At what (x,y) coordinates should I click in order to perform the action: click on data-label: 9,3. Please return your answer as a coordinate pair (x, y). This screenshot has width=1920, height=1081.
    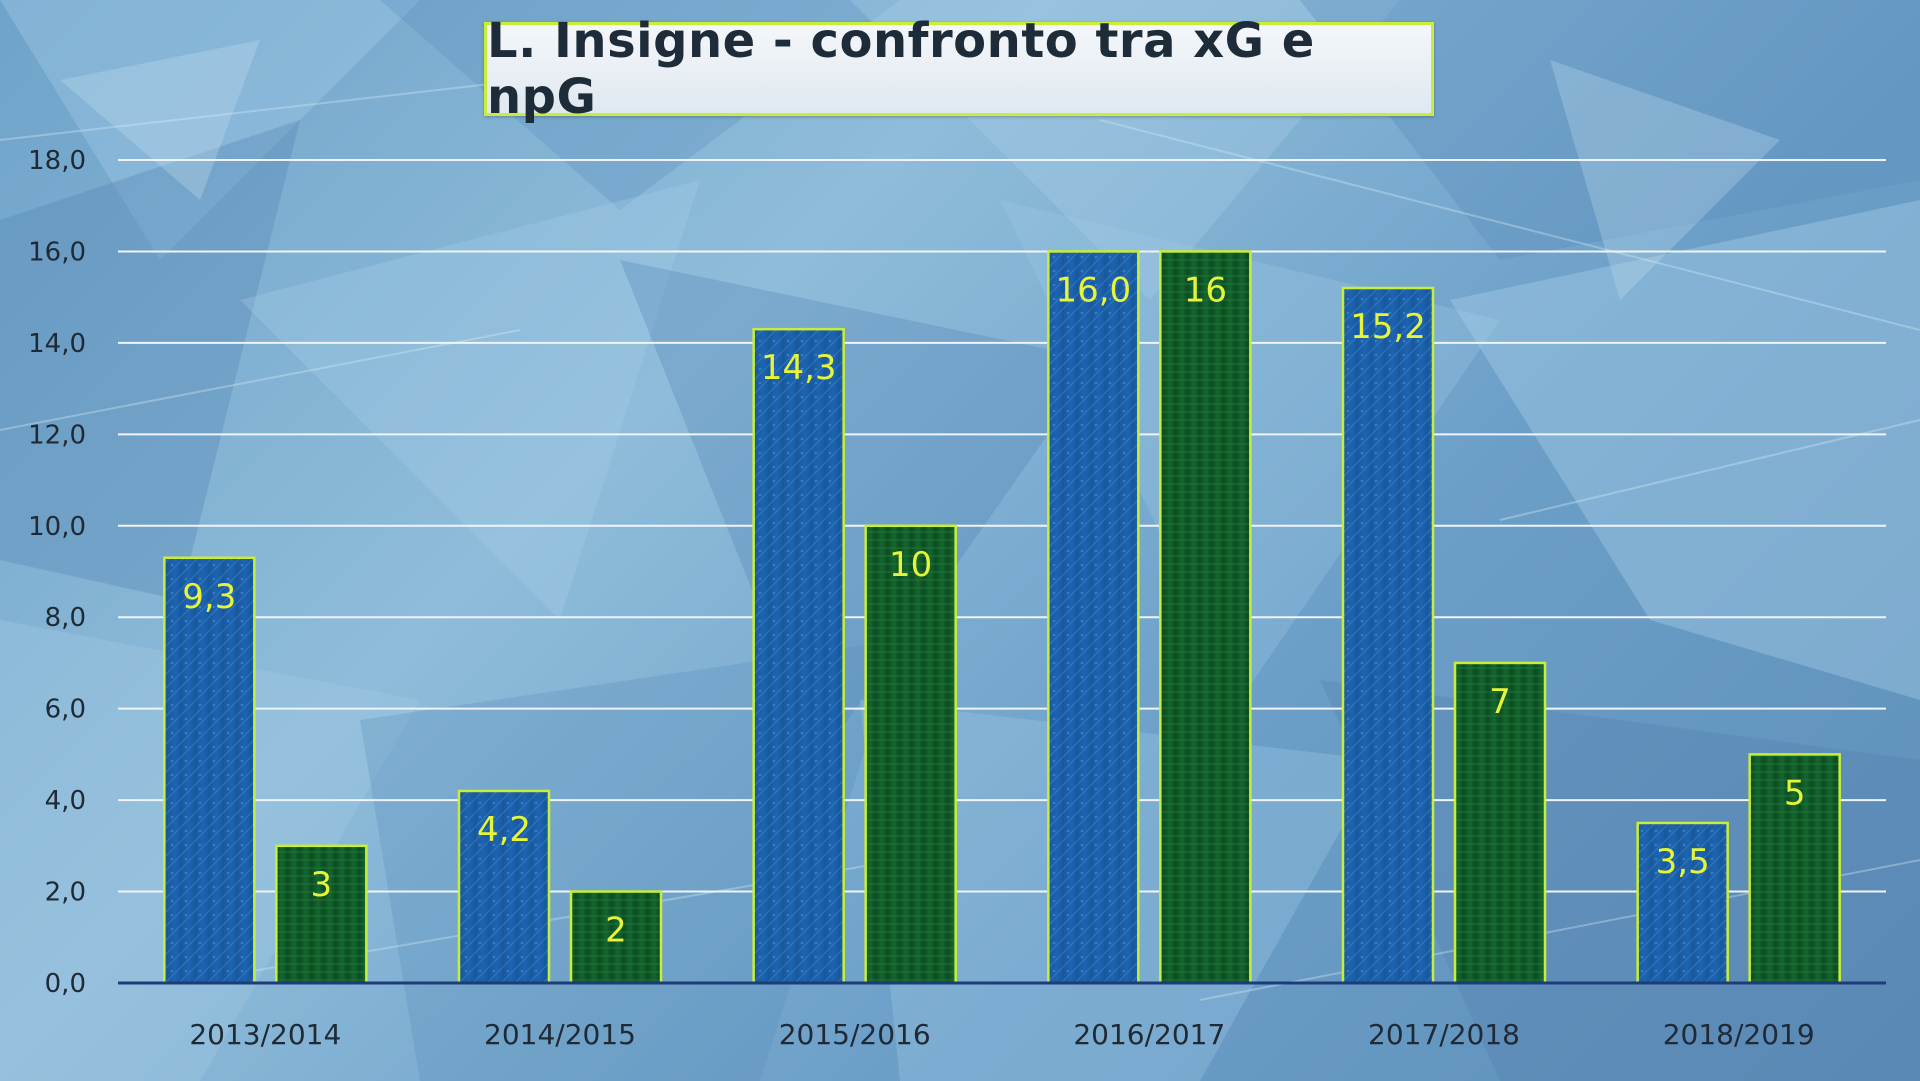
    Looking at the image, I should click on (209, 597).